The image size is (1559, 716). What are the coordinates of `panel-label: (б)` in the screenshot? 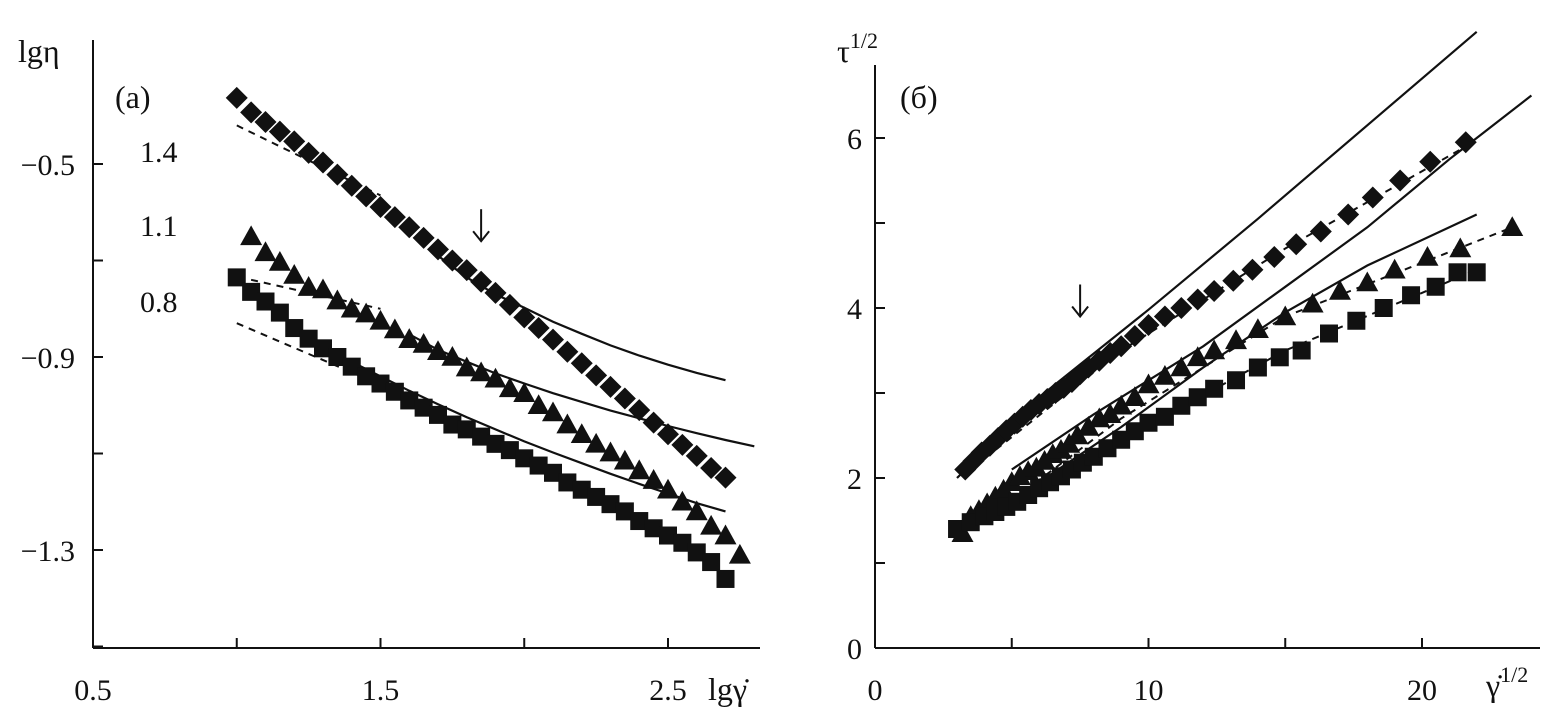 It's located at (919, 97).